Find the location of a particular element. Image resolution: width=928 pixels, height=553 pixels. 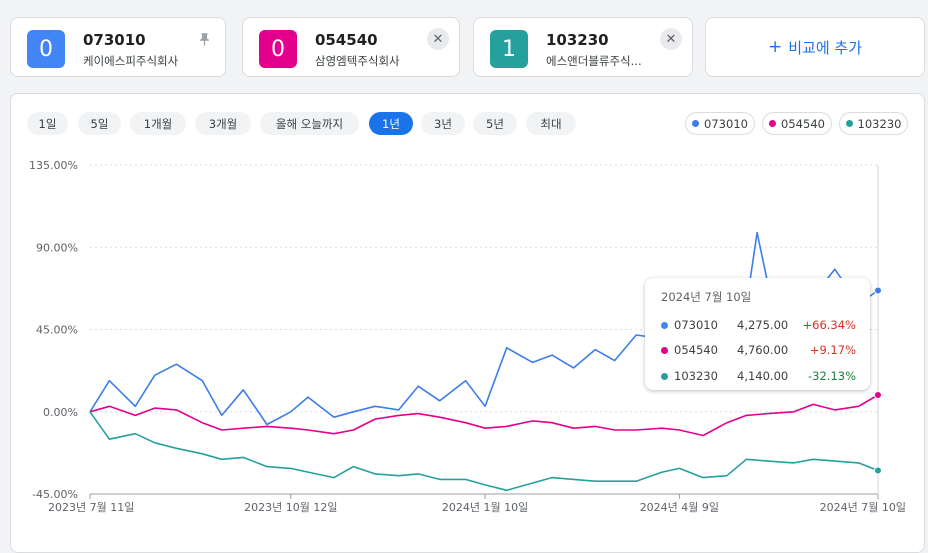

tooltip-change: +66.34% is located at coordinates (829, 325).